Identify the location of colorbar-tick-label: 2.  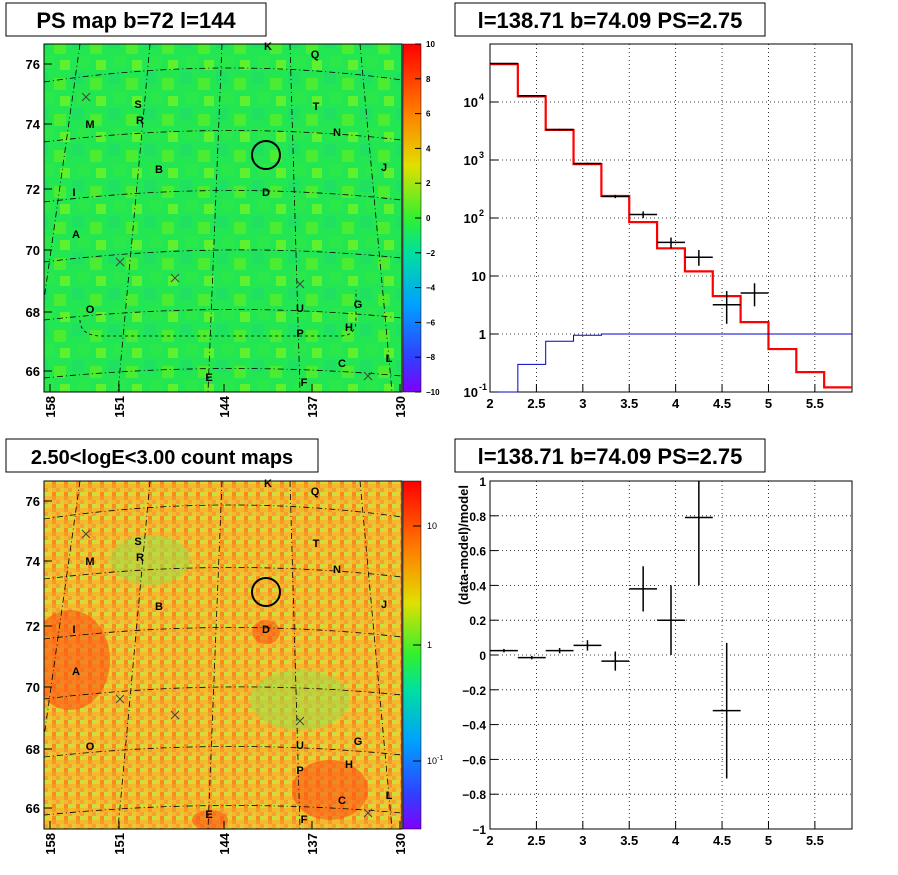
(428, 183).